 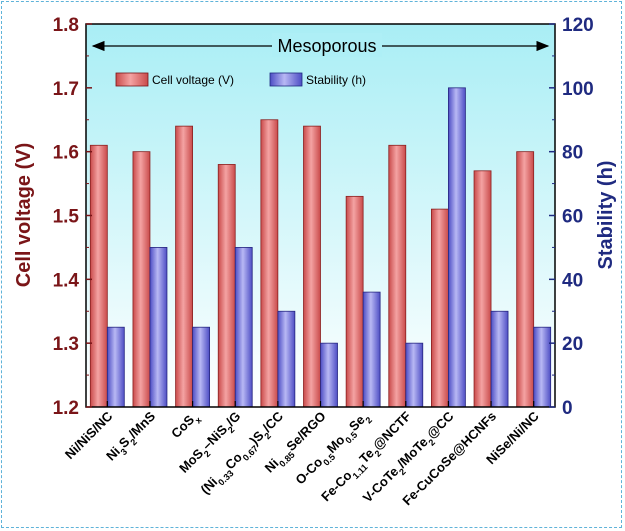 What do you see at coordinates (243, 454) in the screenshot?
I see `x-axis-tick-label: (Ni0.33Co0.67)S2/CC` at bounding box center [243, 454].